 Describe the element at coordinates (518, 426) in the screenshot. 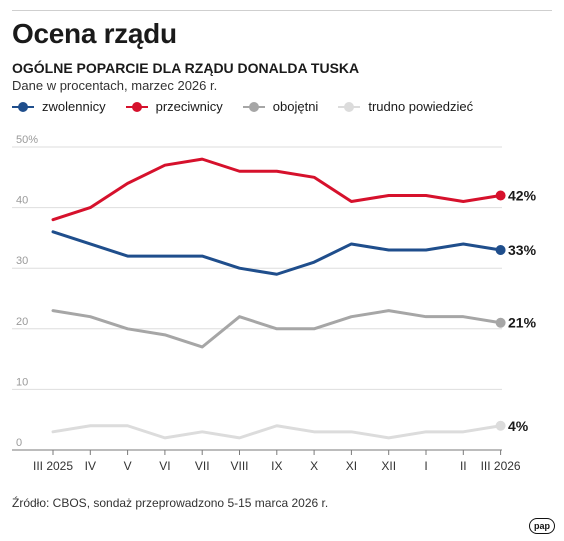

I see `series-end-label: 4%` at that location.